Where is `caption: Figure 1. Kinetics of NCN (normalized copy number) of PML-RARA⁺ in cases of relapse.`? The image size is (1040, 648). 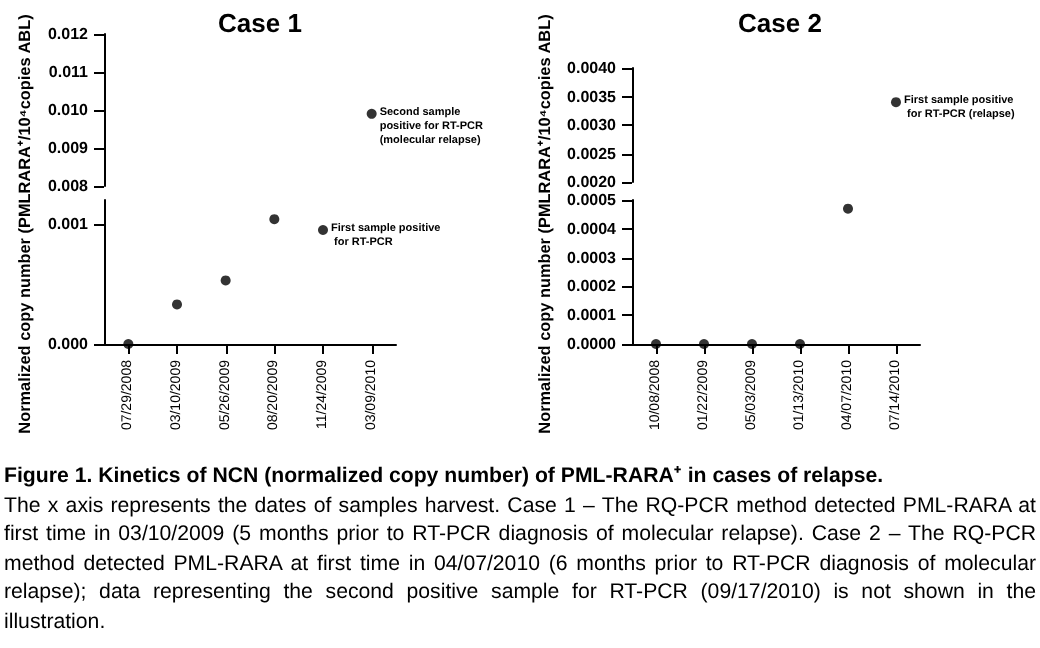
caption: Figure 1. Kinetics of NCN (normalized copy number) of PML-RARA⁺ in cases of relapse. is located at coordinates (444, 476).